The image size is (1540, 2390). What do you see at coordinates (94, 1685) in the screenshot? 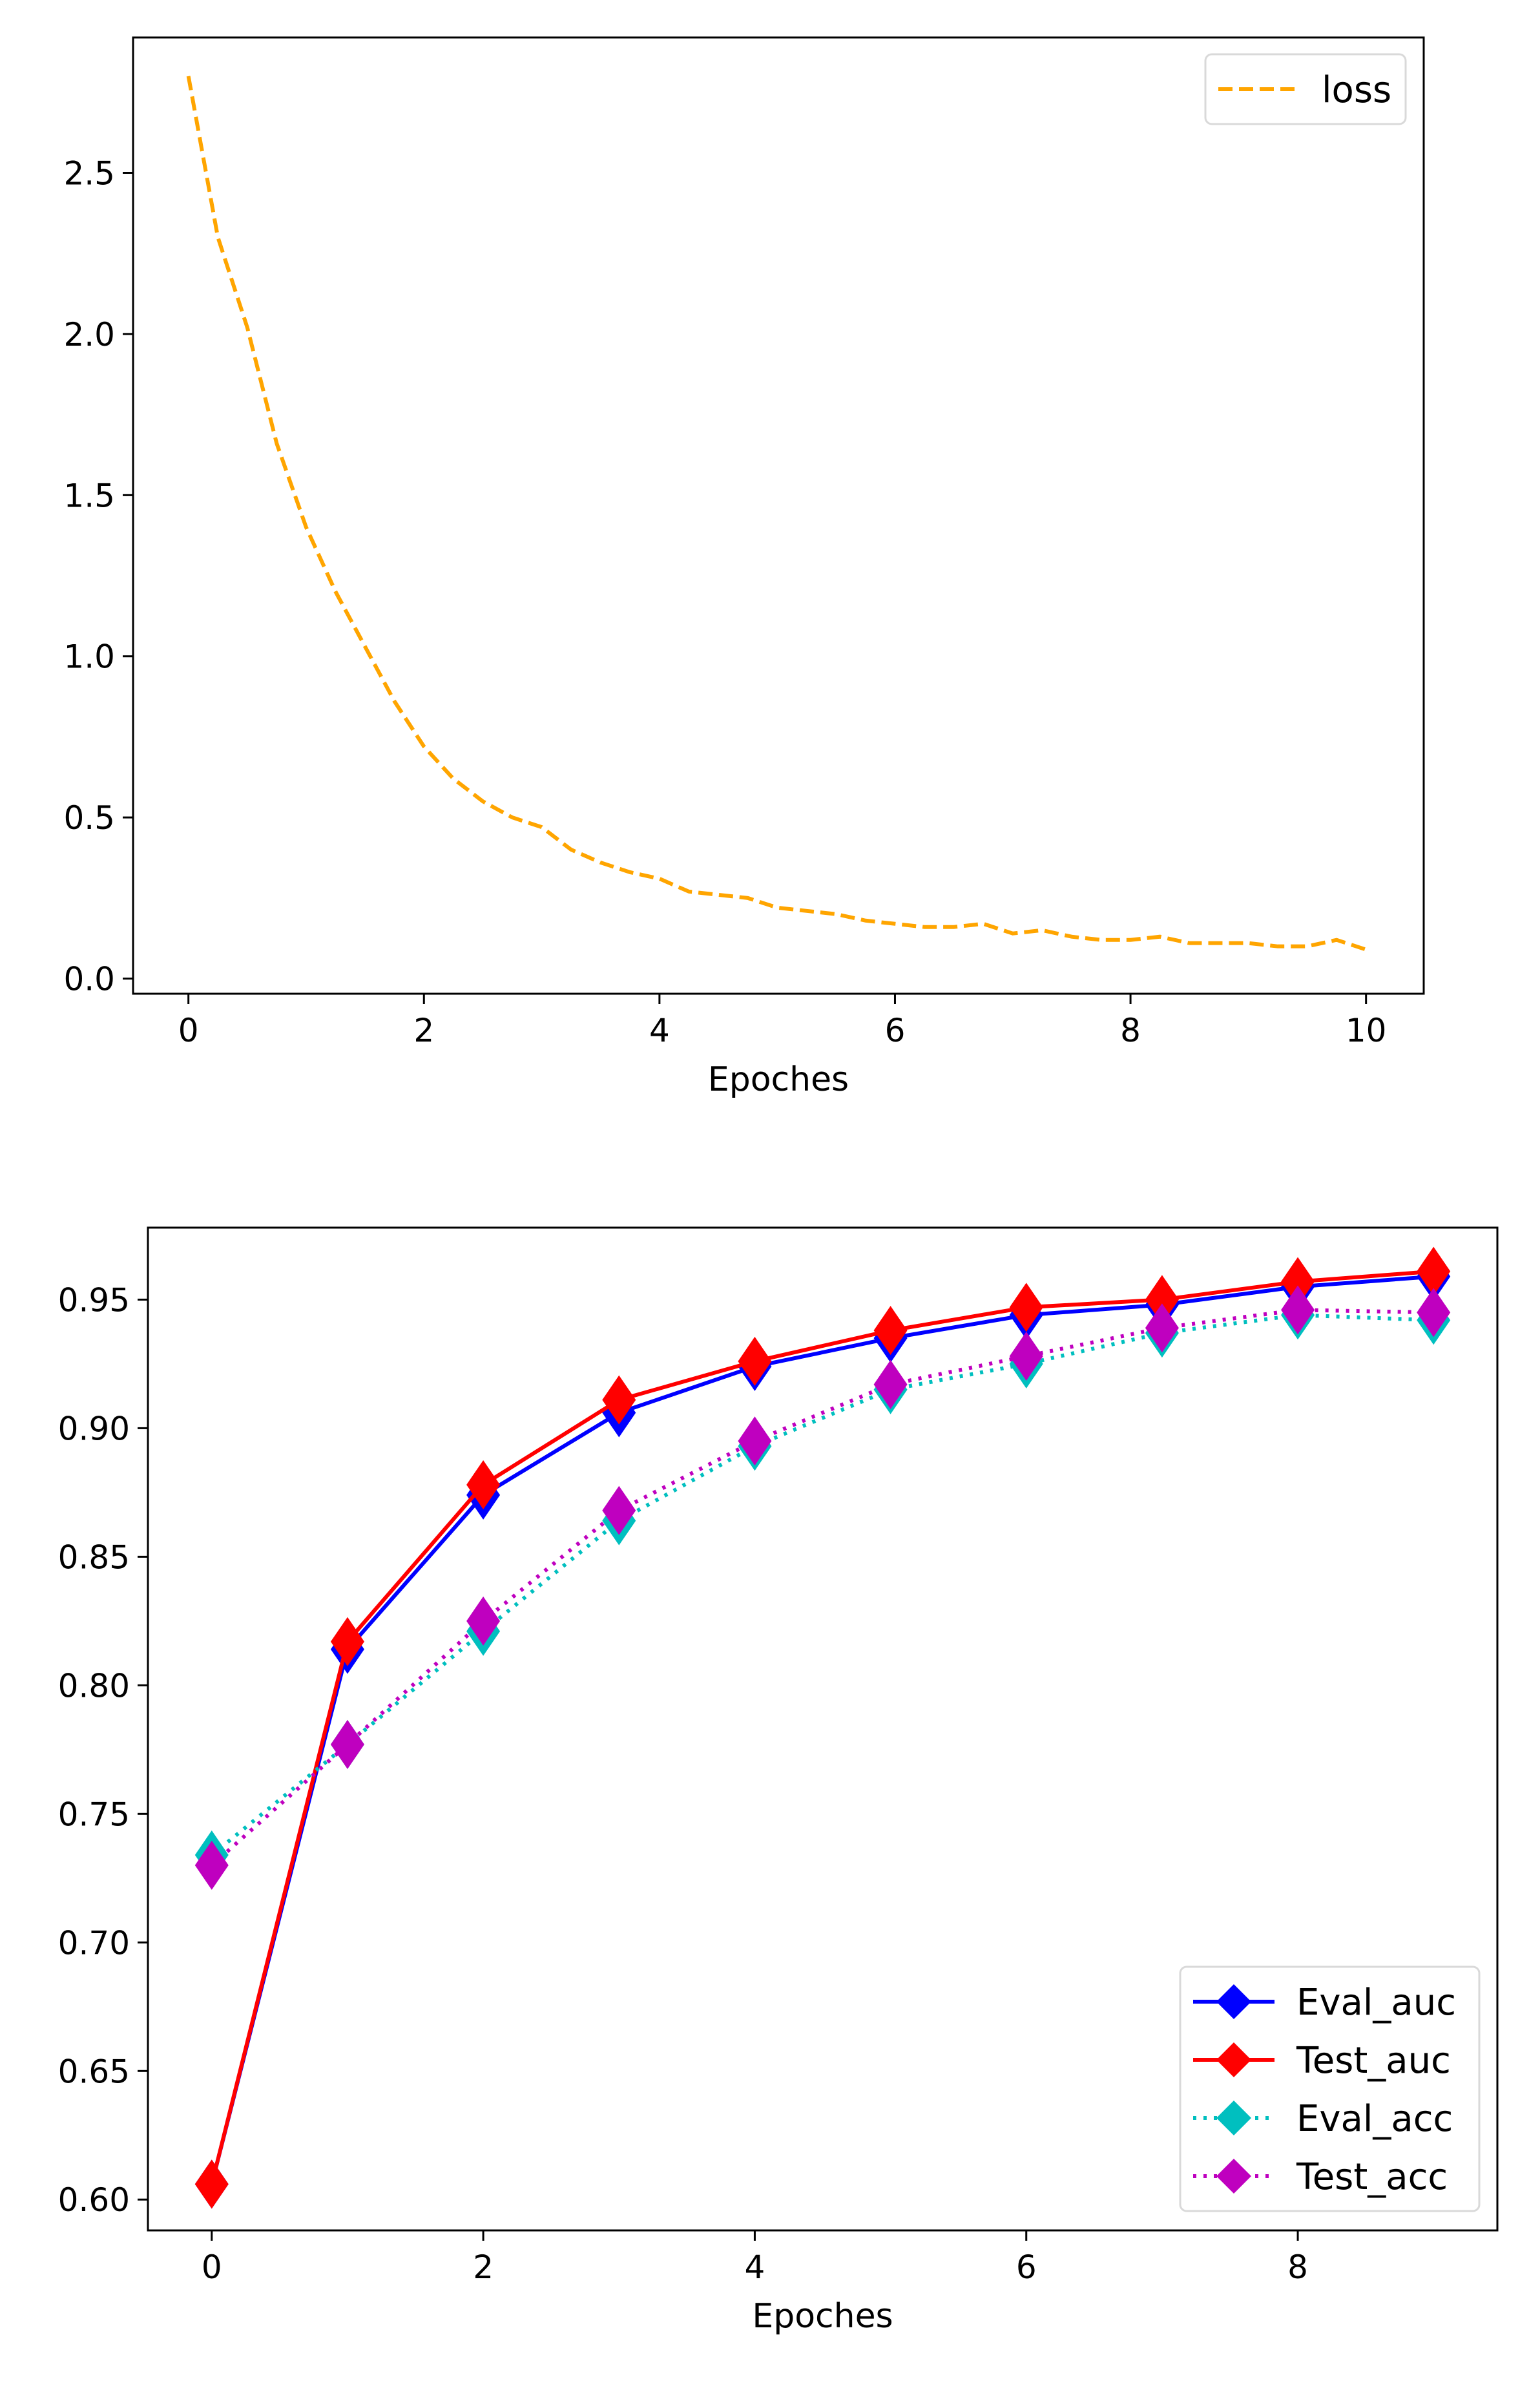
I see `y-tick-label: 0.80` at bounding box center [94, 1685].